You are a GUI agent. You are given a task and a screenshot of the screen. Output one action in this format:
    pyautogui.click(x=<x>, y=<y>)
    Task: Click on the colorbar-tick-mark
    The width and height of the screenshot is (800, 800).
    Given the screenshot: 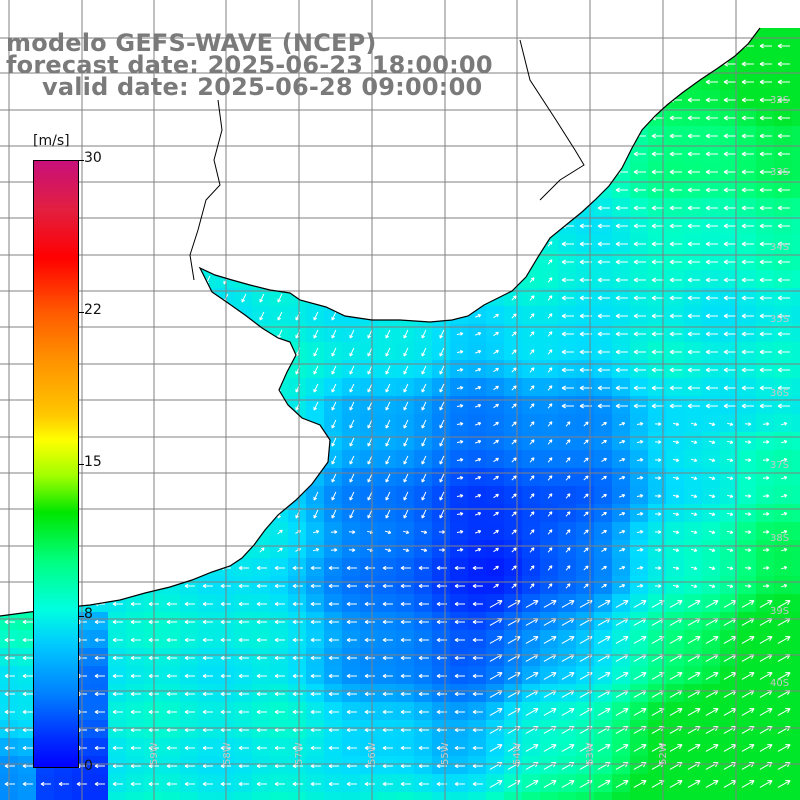 What is the action you would take?
    pyautogui.click(x=81, y=616)
    